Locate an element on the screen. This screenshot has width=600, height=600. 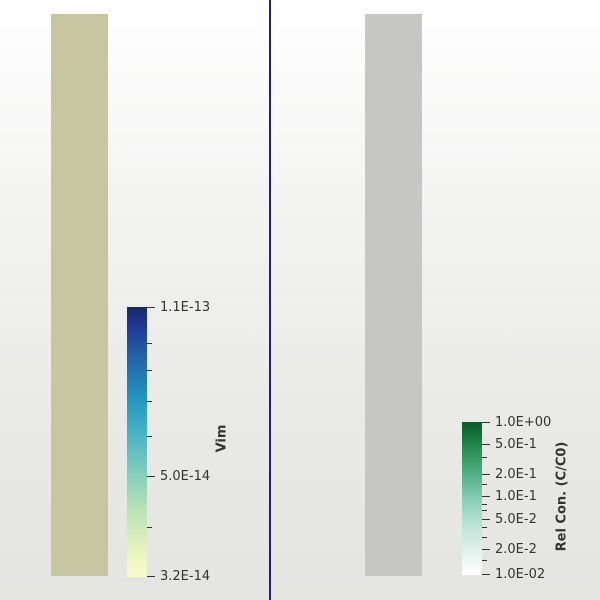
colorbar-title: Rel Con. (C/C0) is located at coordinates (562, 496).